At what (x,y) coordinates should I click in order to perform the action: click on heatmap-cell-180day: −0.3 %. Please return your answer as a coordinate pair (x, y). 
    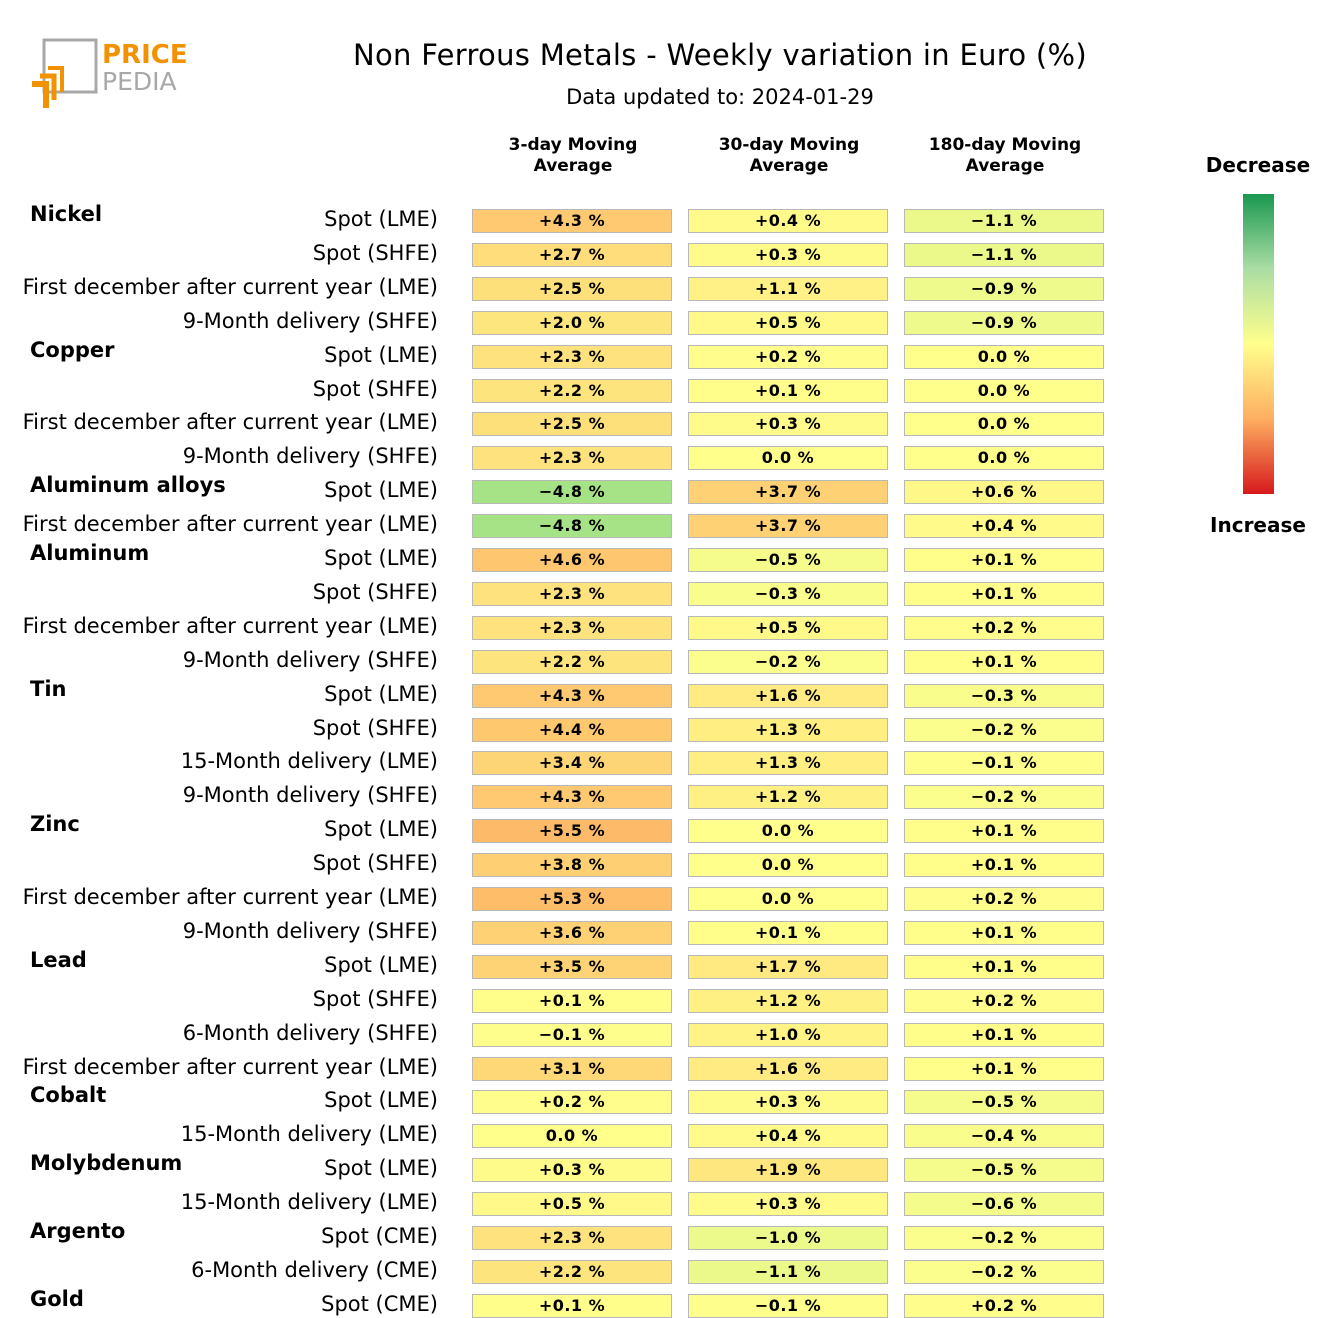
    Looking at the image, I should click on (1004, 695).